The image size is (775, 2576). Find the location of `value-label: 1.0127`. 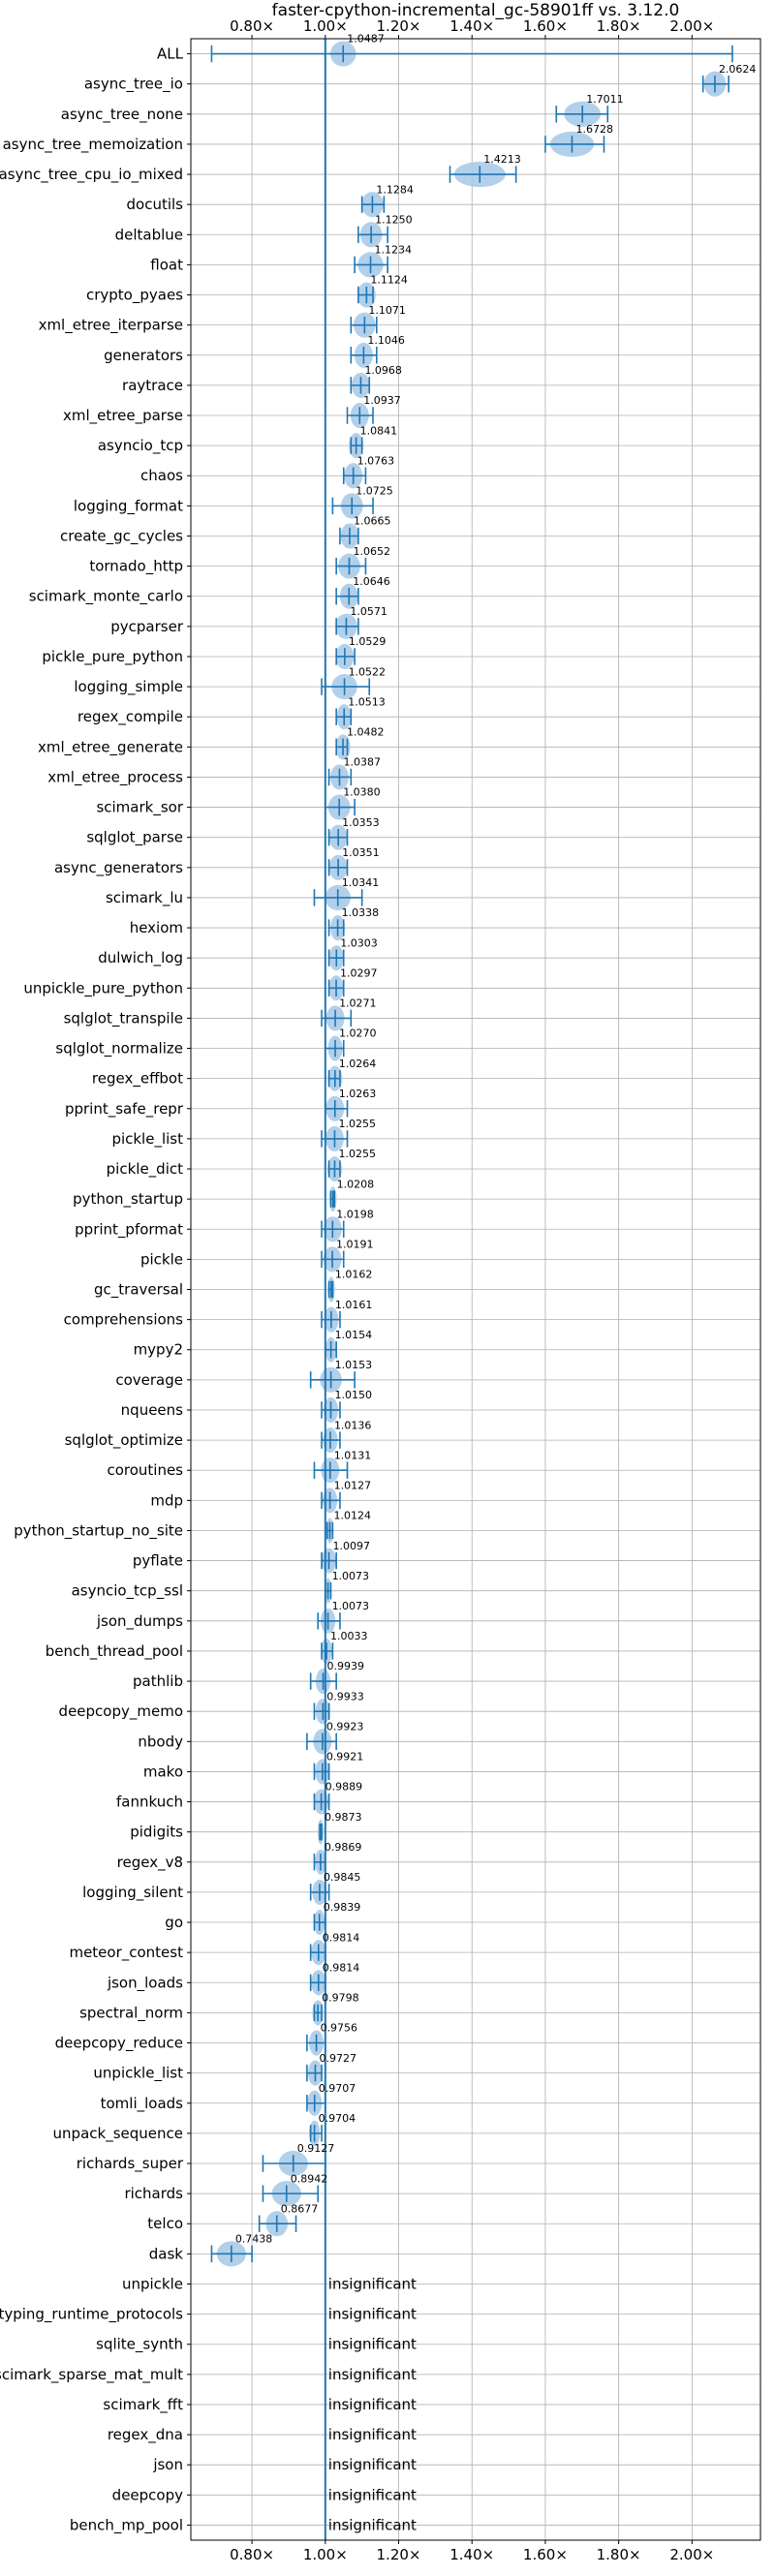

value-label: 1.0127 is located at coordinates (353, 1486).